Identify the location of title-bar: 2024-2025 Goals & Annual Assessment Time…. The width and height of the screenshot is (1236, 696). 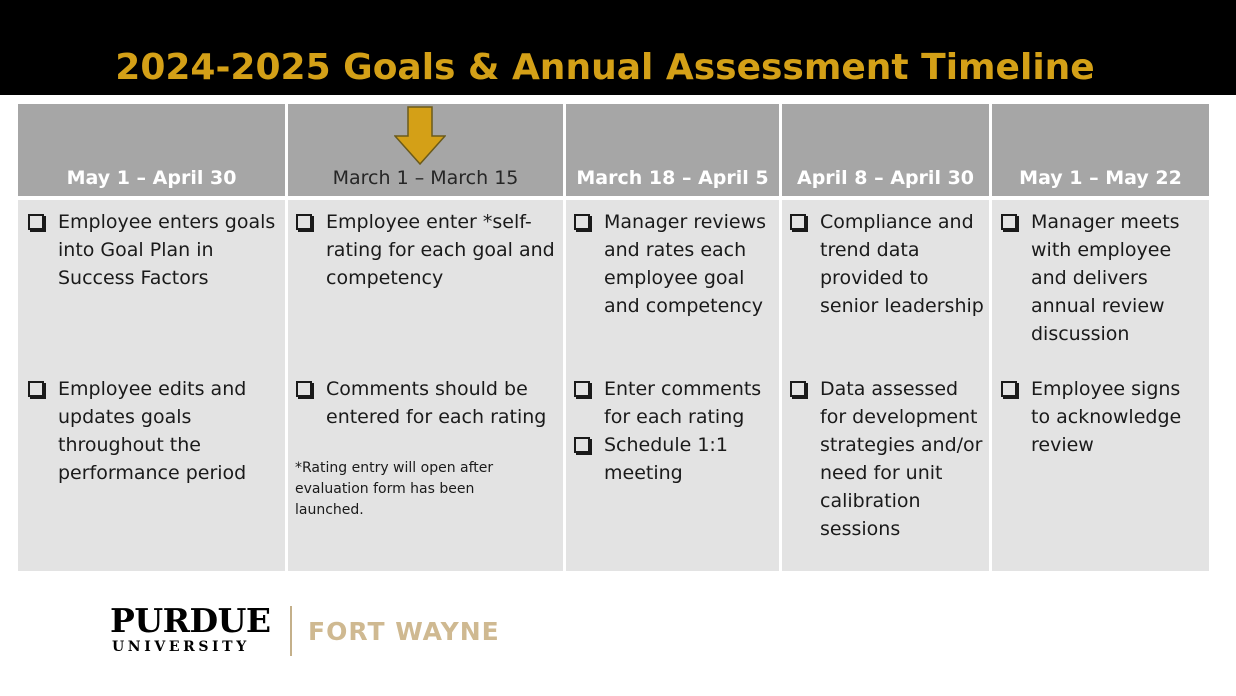
(618, 47).